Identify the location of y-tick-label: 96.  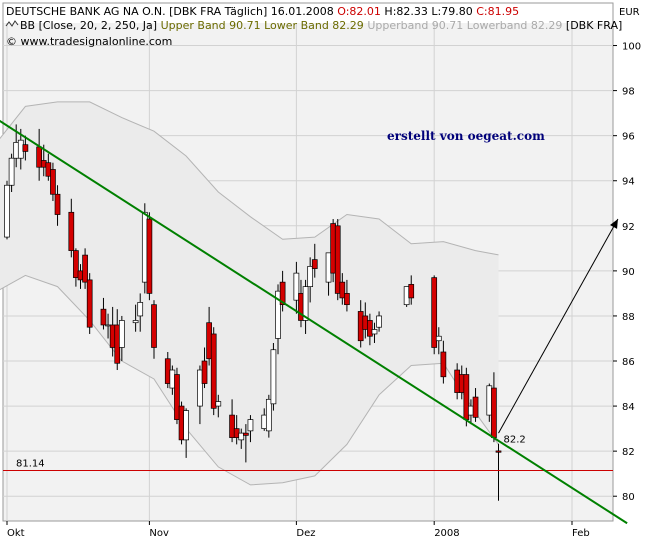
(628, 137).